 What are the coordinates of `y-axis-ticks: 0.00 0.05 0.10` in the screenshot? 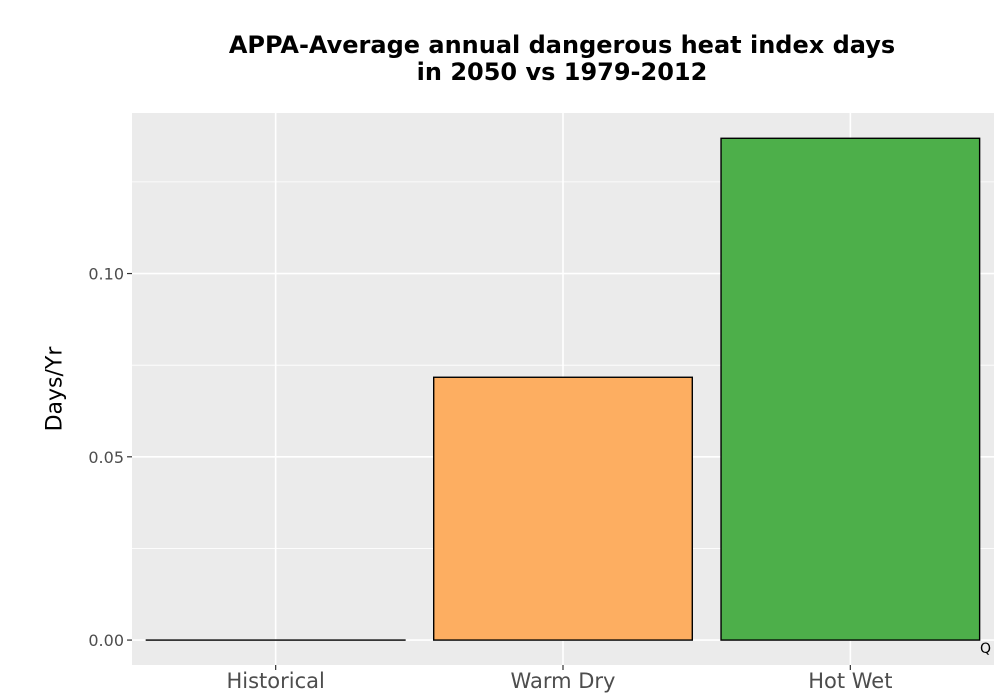 It's located at (110, 457).